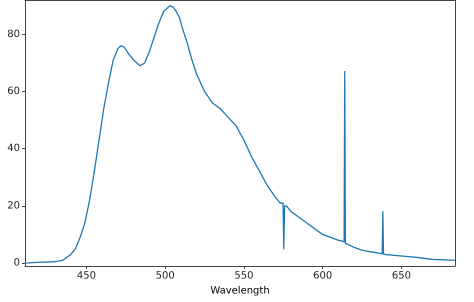  Describe the element at coordinates (165, 276) in the screenshot. I see `x-tick-label: 500` at that location.